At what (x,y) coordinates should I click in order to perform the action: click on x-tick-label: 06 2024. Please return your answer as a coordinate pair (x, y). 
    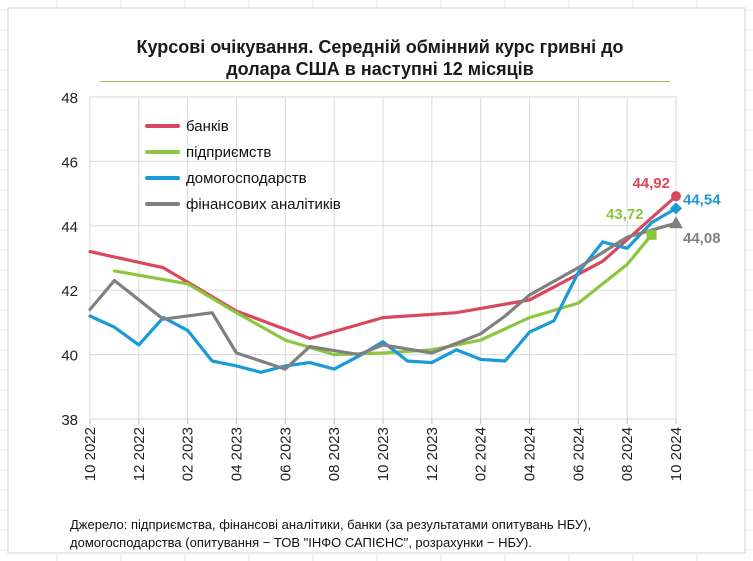
    Looking at the image, I should click on (578, 454).